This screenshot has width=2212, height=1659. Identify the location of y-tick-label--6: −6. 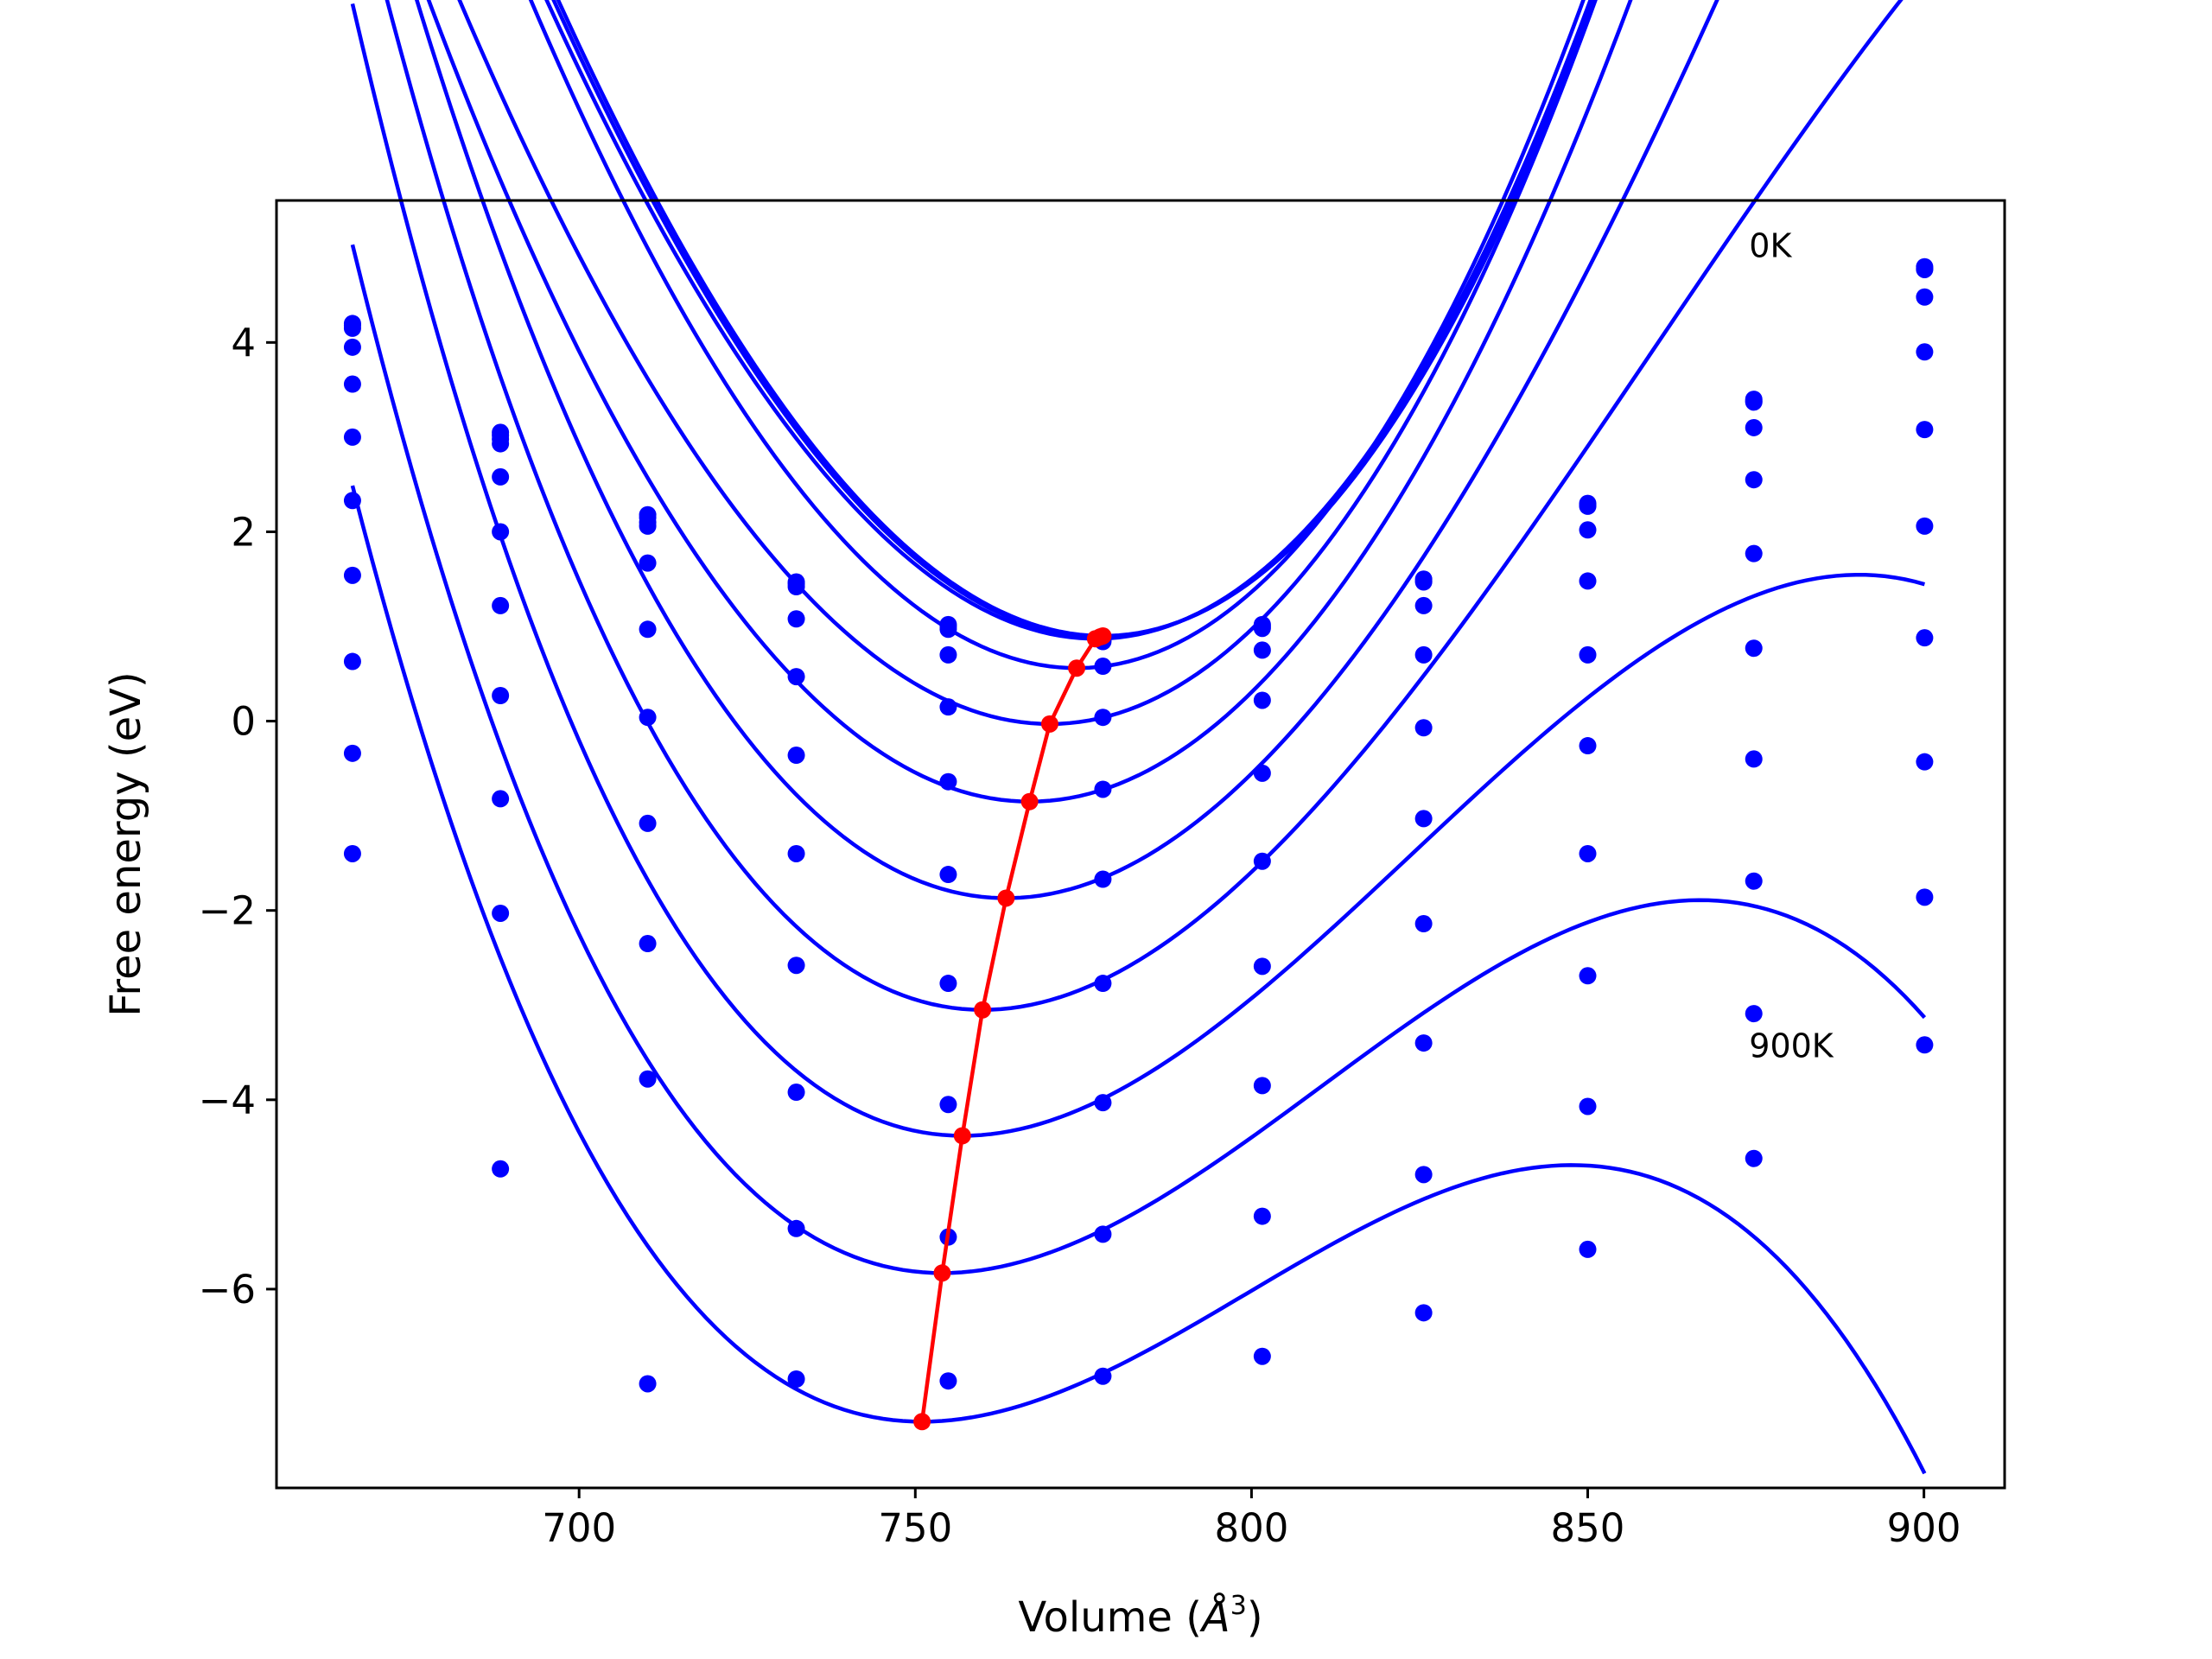
(227, 1290).